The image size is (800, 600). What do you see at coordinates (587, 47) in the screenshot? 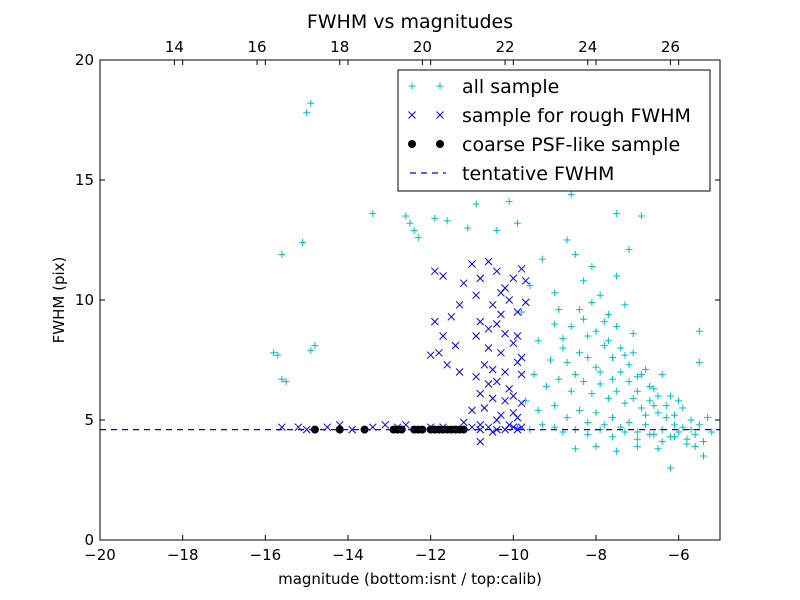
I see `top-tick-label-5: 24` at bounding box center [587, 47].